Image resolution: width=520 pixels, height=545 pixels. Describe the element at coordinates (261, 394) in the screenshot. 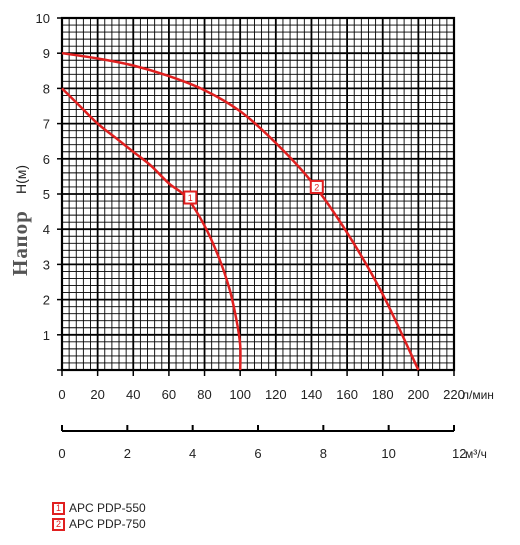

I see `x-tick-labels: 0 20 40 60 80 100 120 140 160 180 200 220` at that location.